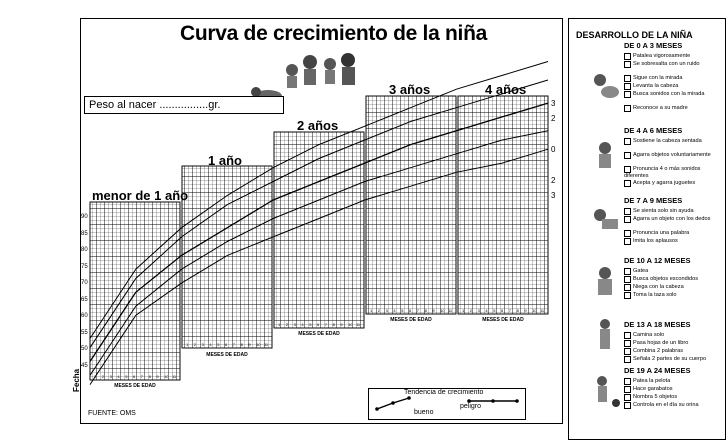  Describe the element at coordinates (670, 86) in the screenshot. I see `milestone-item: Levanta la cabeza` at that location.